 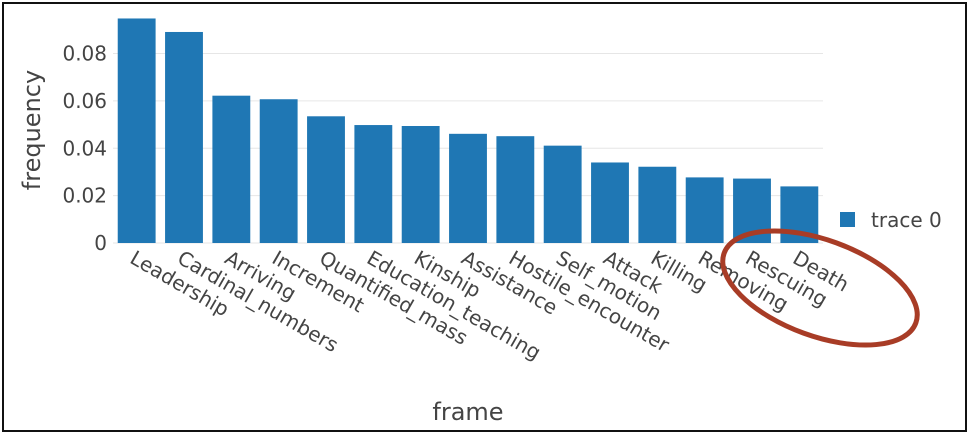 What do you see at coordinates (847, 219) in the screenshot?
I see `legend-swatch` at bounding box center [847, 219].